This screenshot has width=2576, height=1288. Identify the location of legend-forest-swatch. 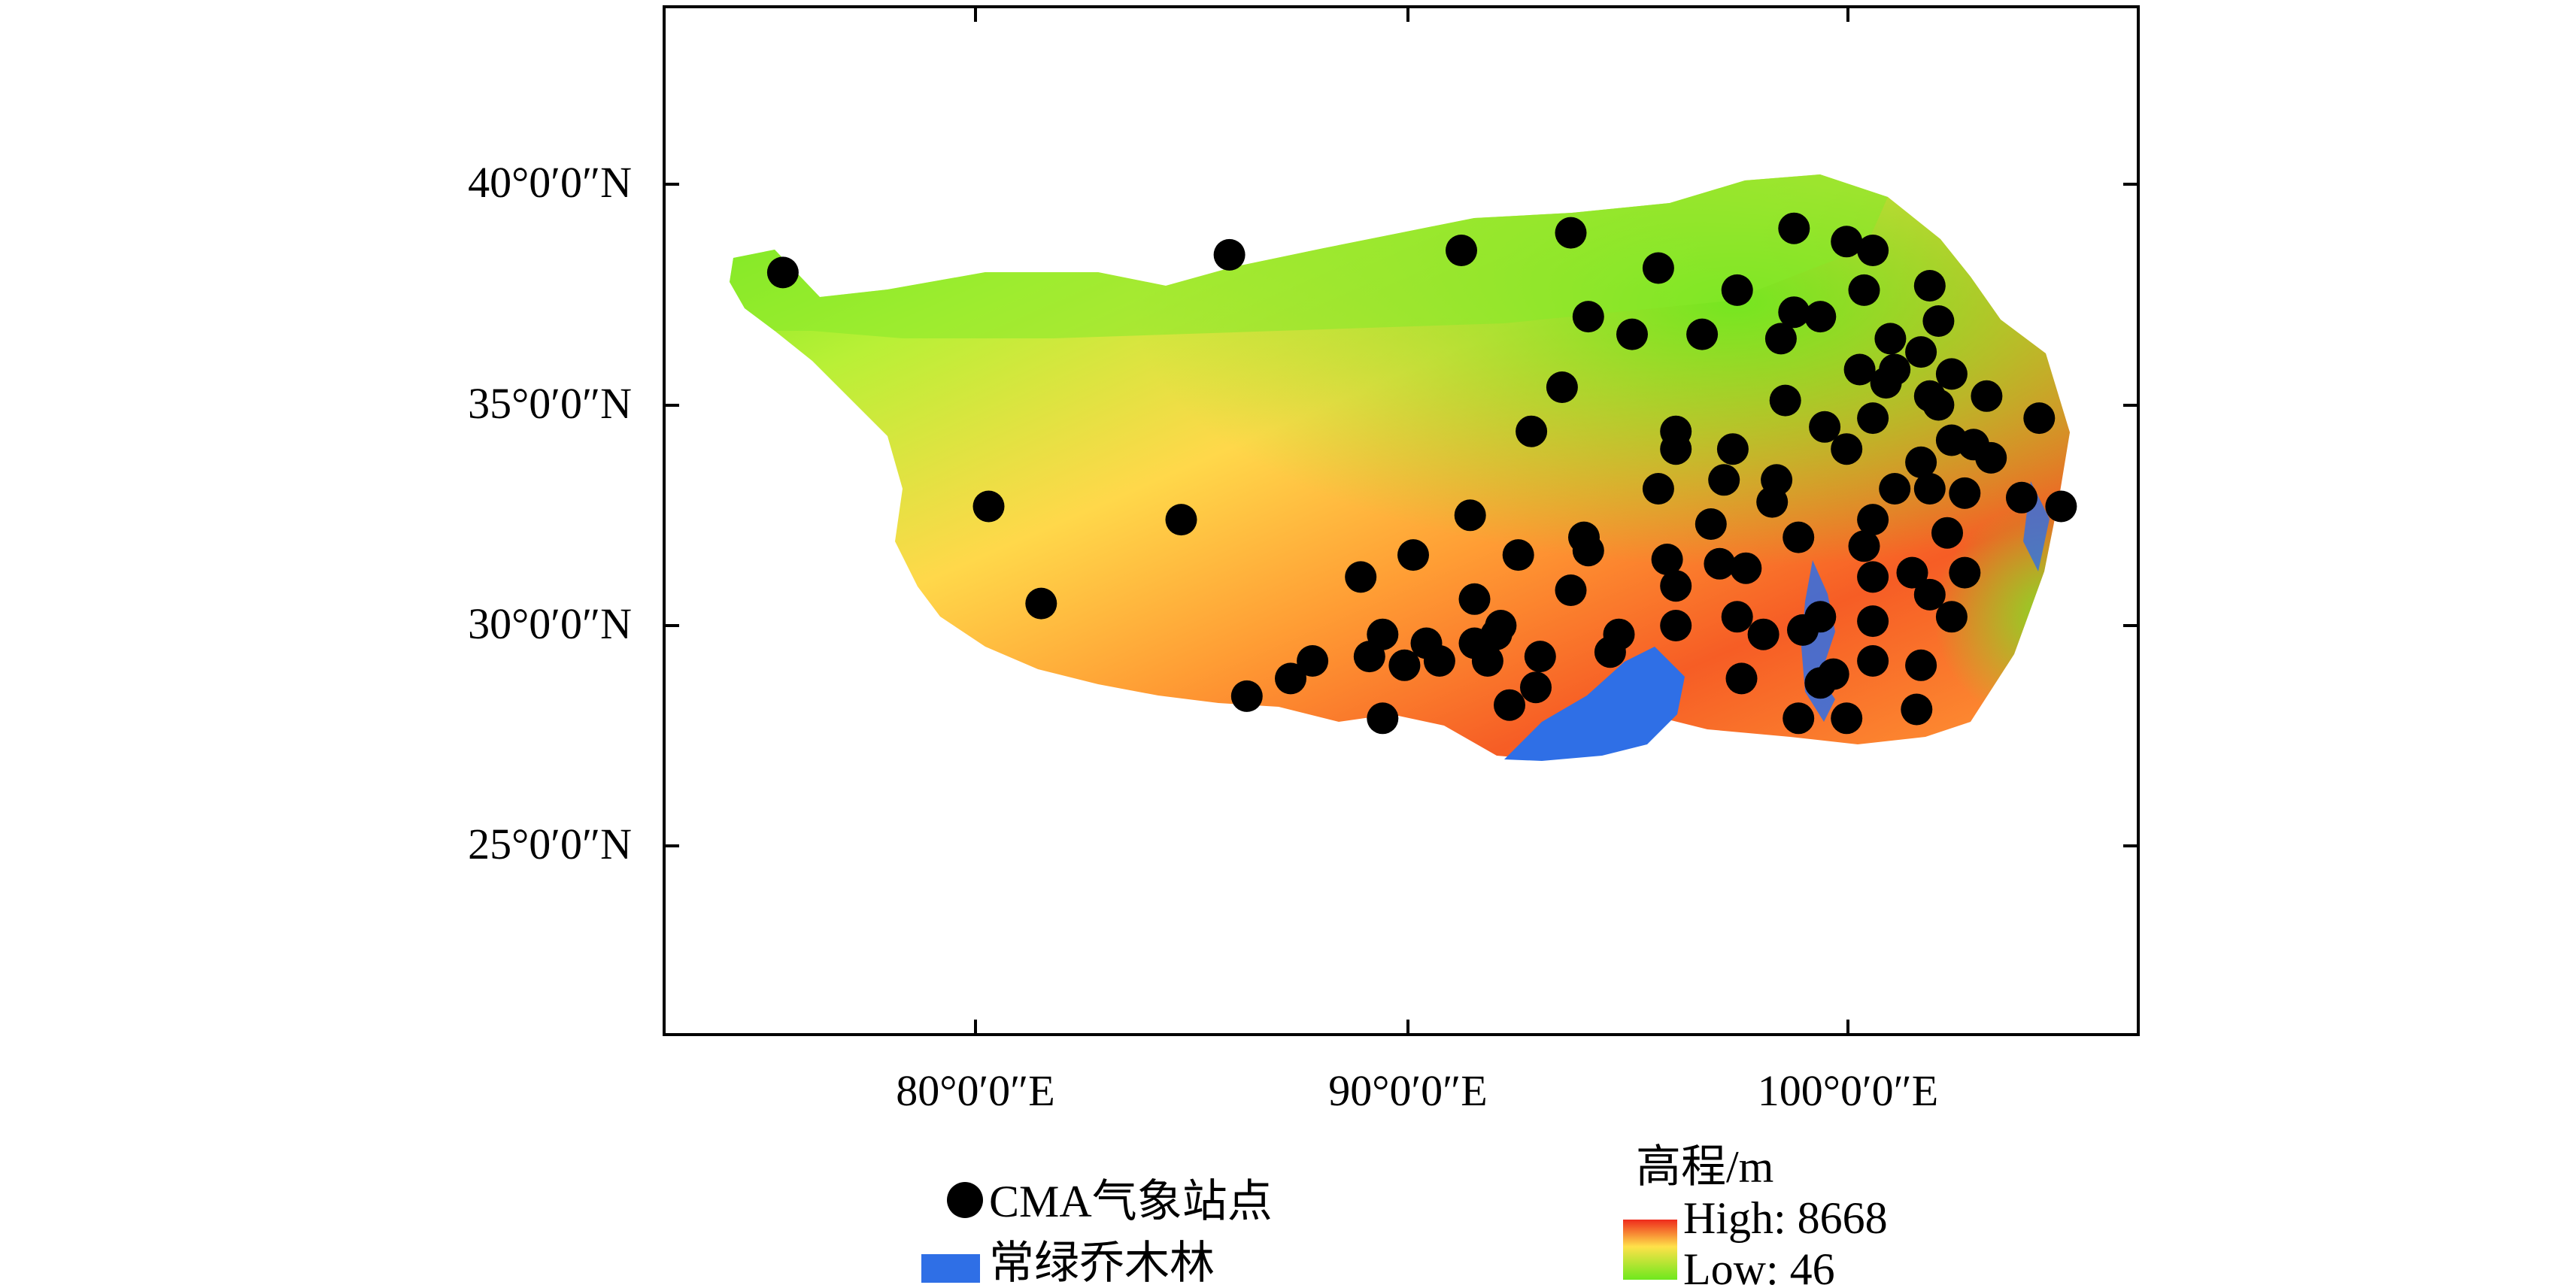
(950, 1268).